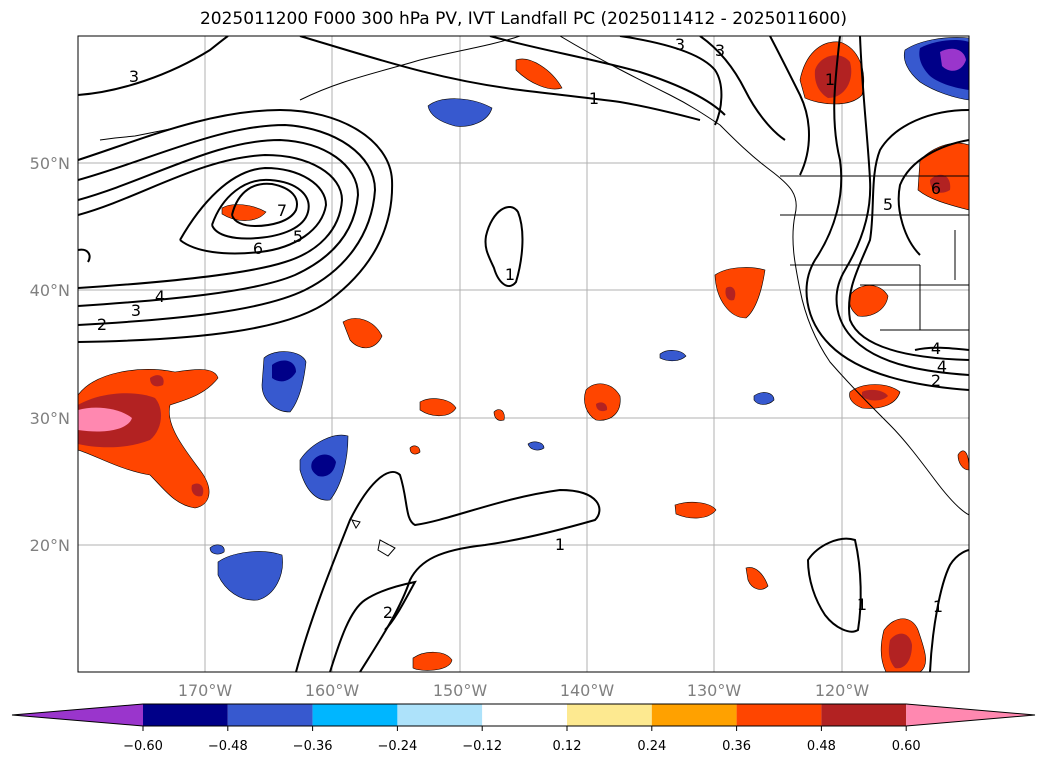 Image resolution: width=1047 pixels, height=765 pixels. Describe the element at coordinates (587, 690) in the screenshot. I see `lon-label-140w: 140°W` at that location.